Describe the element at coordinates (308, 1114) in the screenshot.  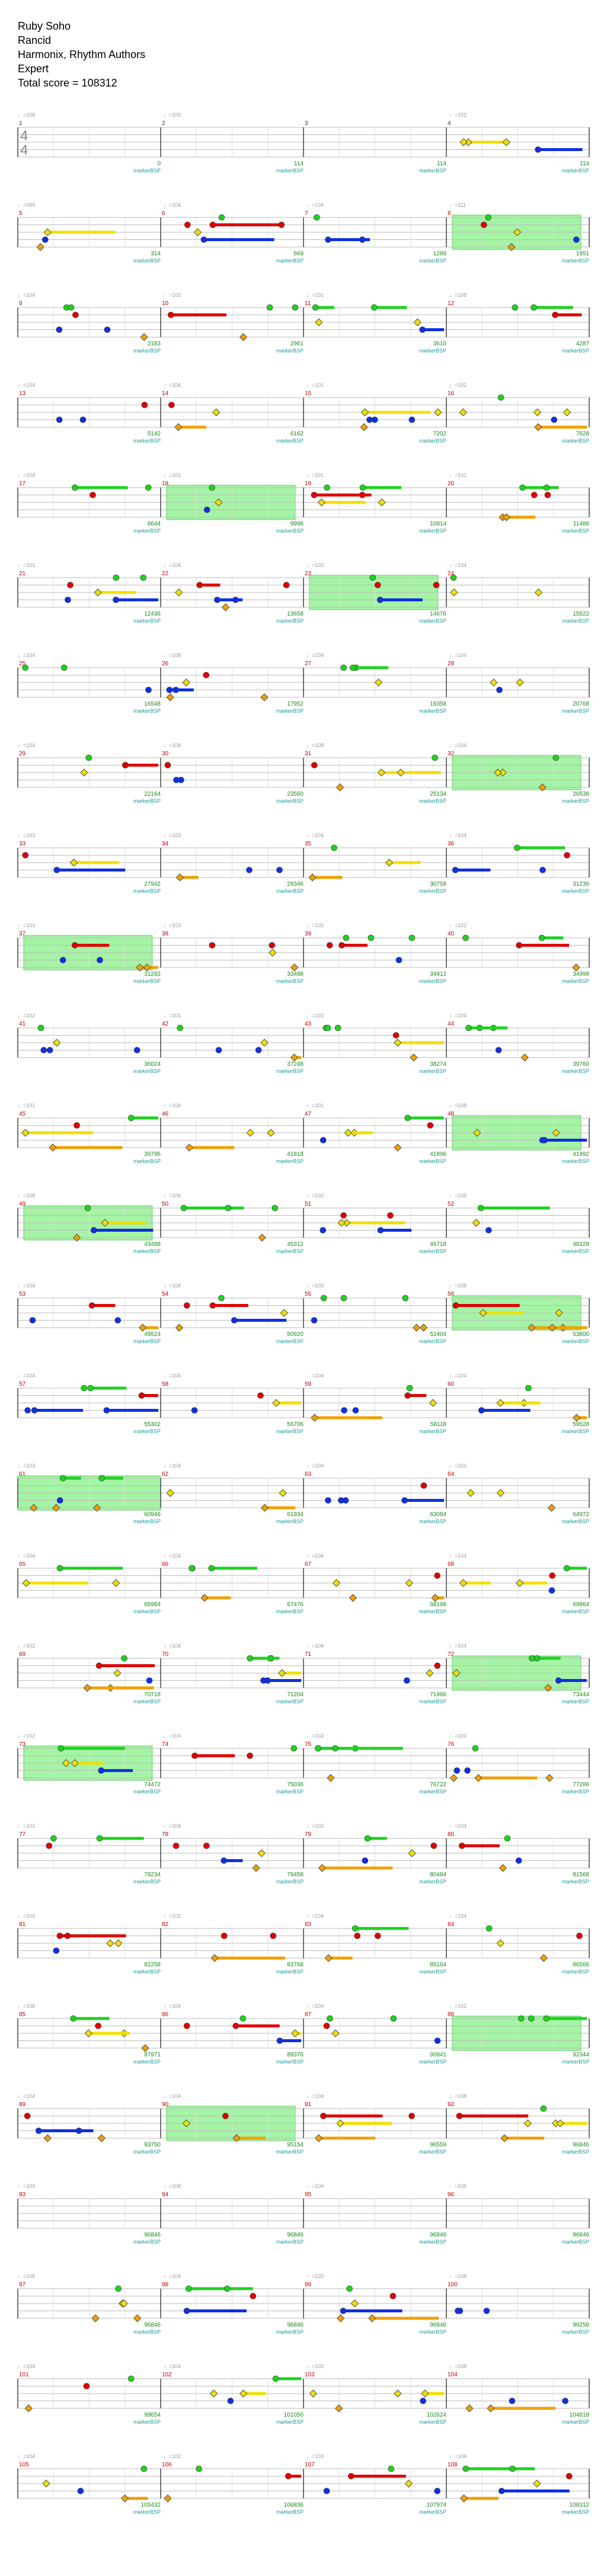
I see `measure-number: 47` at that location.